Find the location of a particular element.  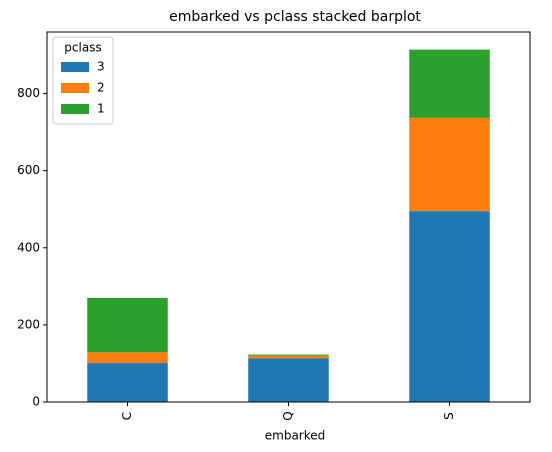

legend-label: 2 is located at coordinates (101, 88).